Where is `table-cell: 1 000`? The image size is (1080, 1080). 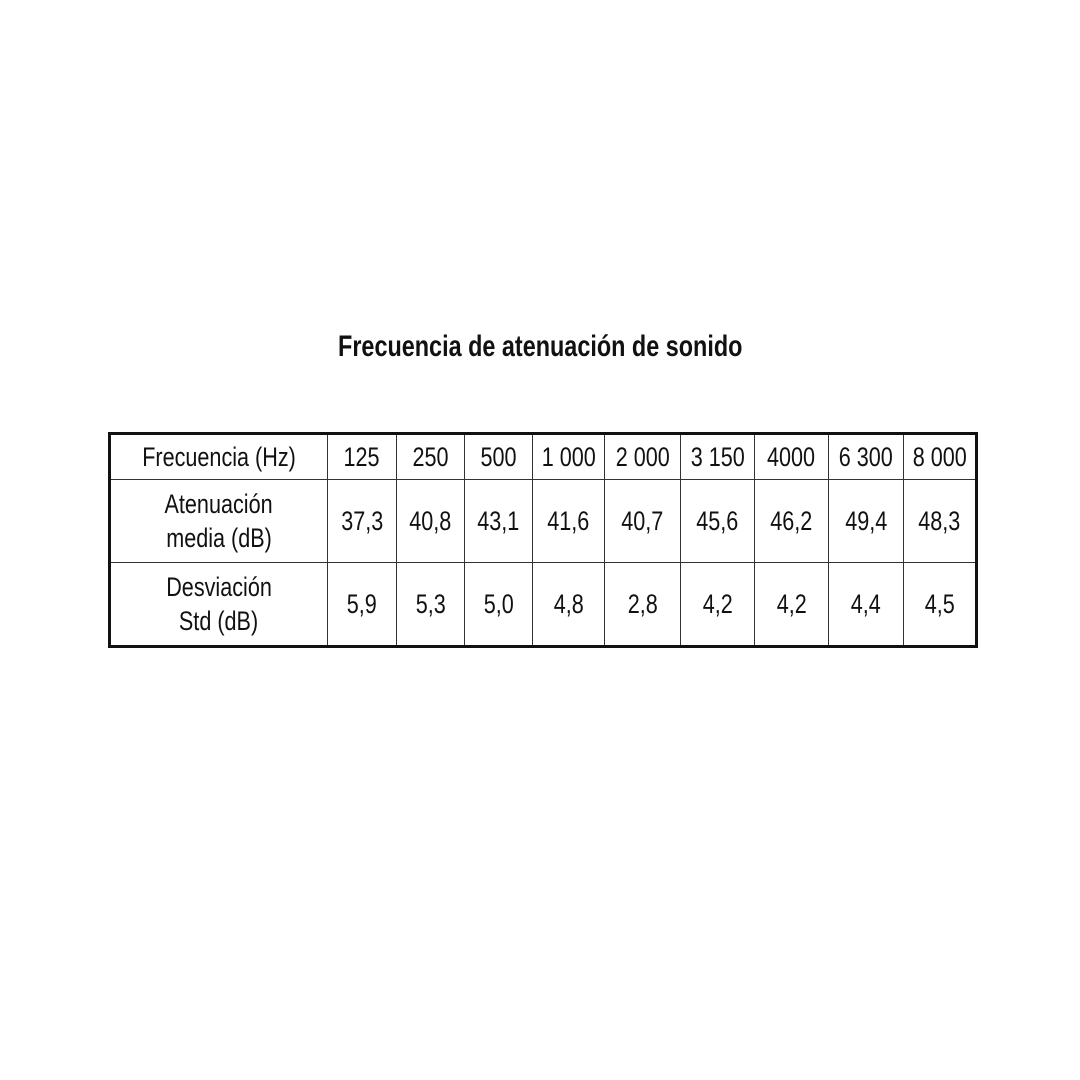
table-cell: 1 000 is located at coordinates (568, 456).